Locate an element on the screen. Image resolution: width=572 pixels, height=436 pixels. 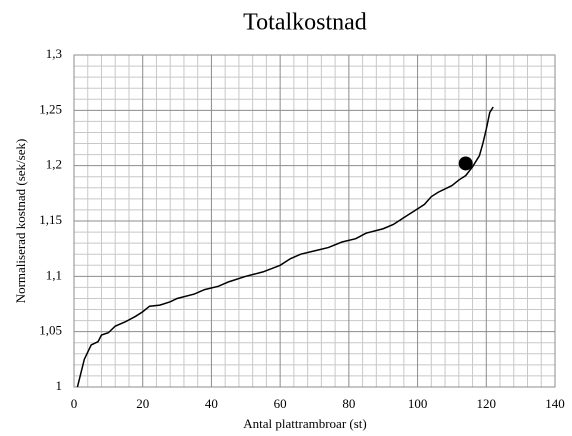
y-tick-label: 1,1 is located at coordinates (54, 274).